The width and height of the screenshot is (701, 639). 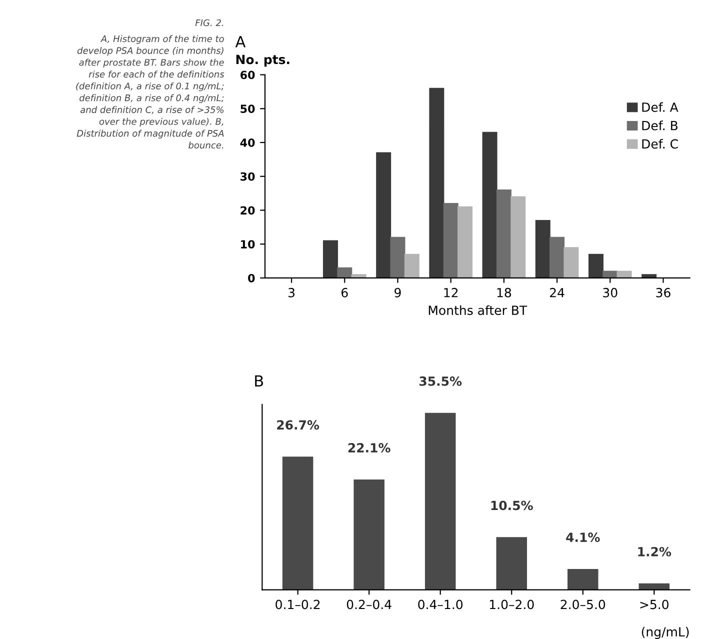 I want to click on data-label: 22.1%, so click(x=369, y=448).